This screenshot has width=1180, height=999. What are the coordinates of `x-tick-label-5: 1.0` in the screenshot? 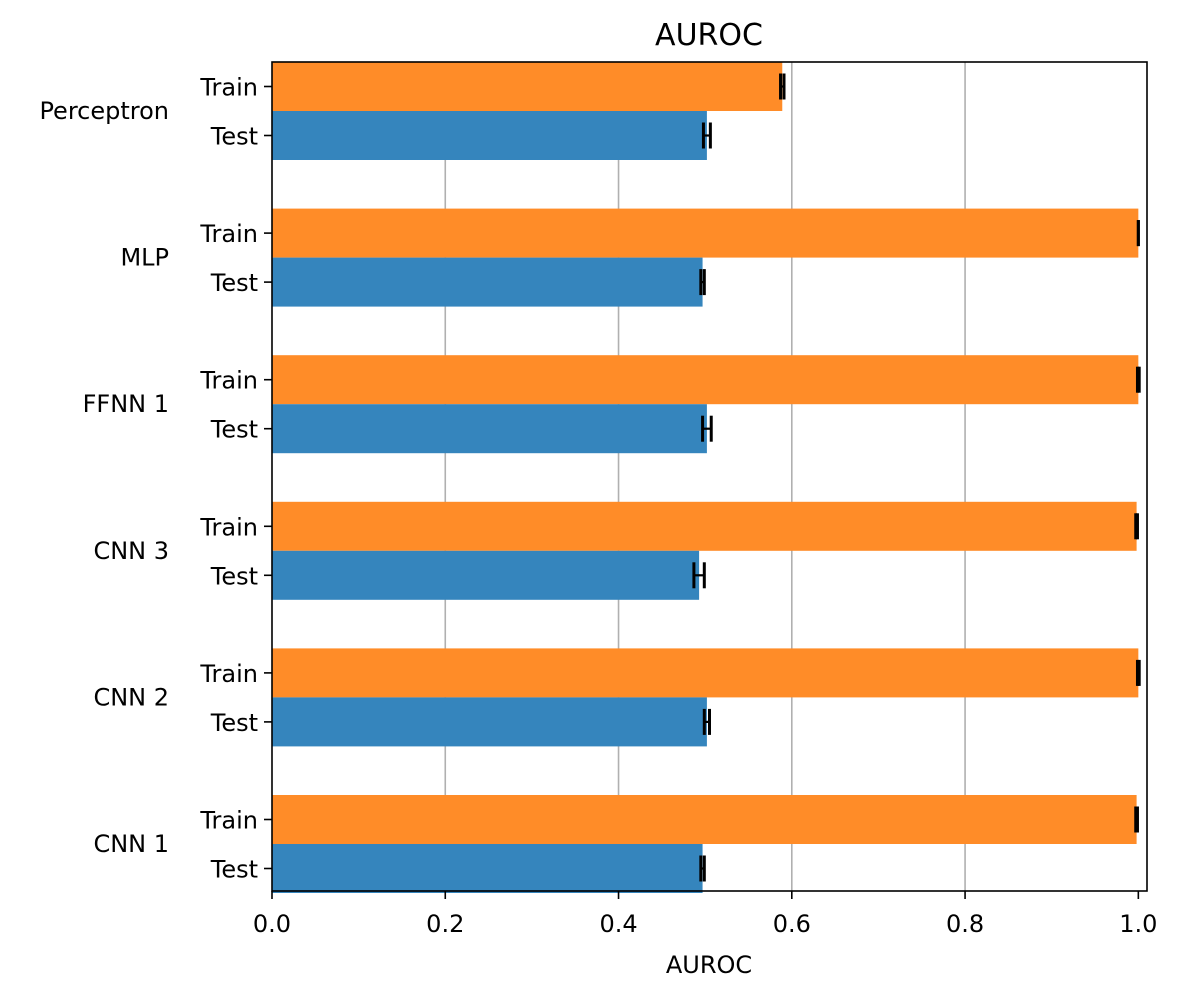 It's located at (1138, 924).